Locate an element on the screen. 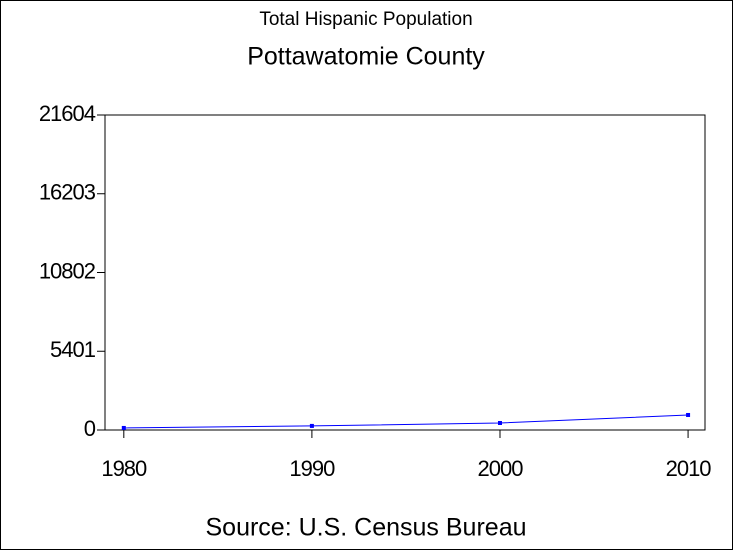 This screenshot has height=550, width=733. y-tick-label: 16203 is located at coordinates (67, 192).